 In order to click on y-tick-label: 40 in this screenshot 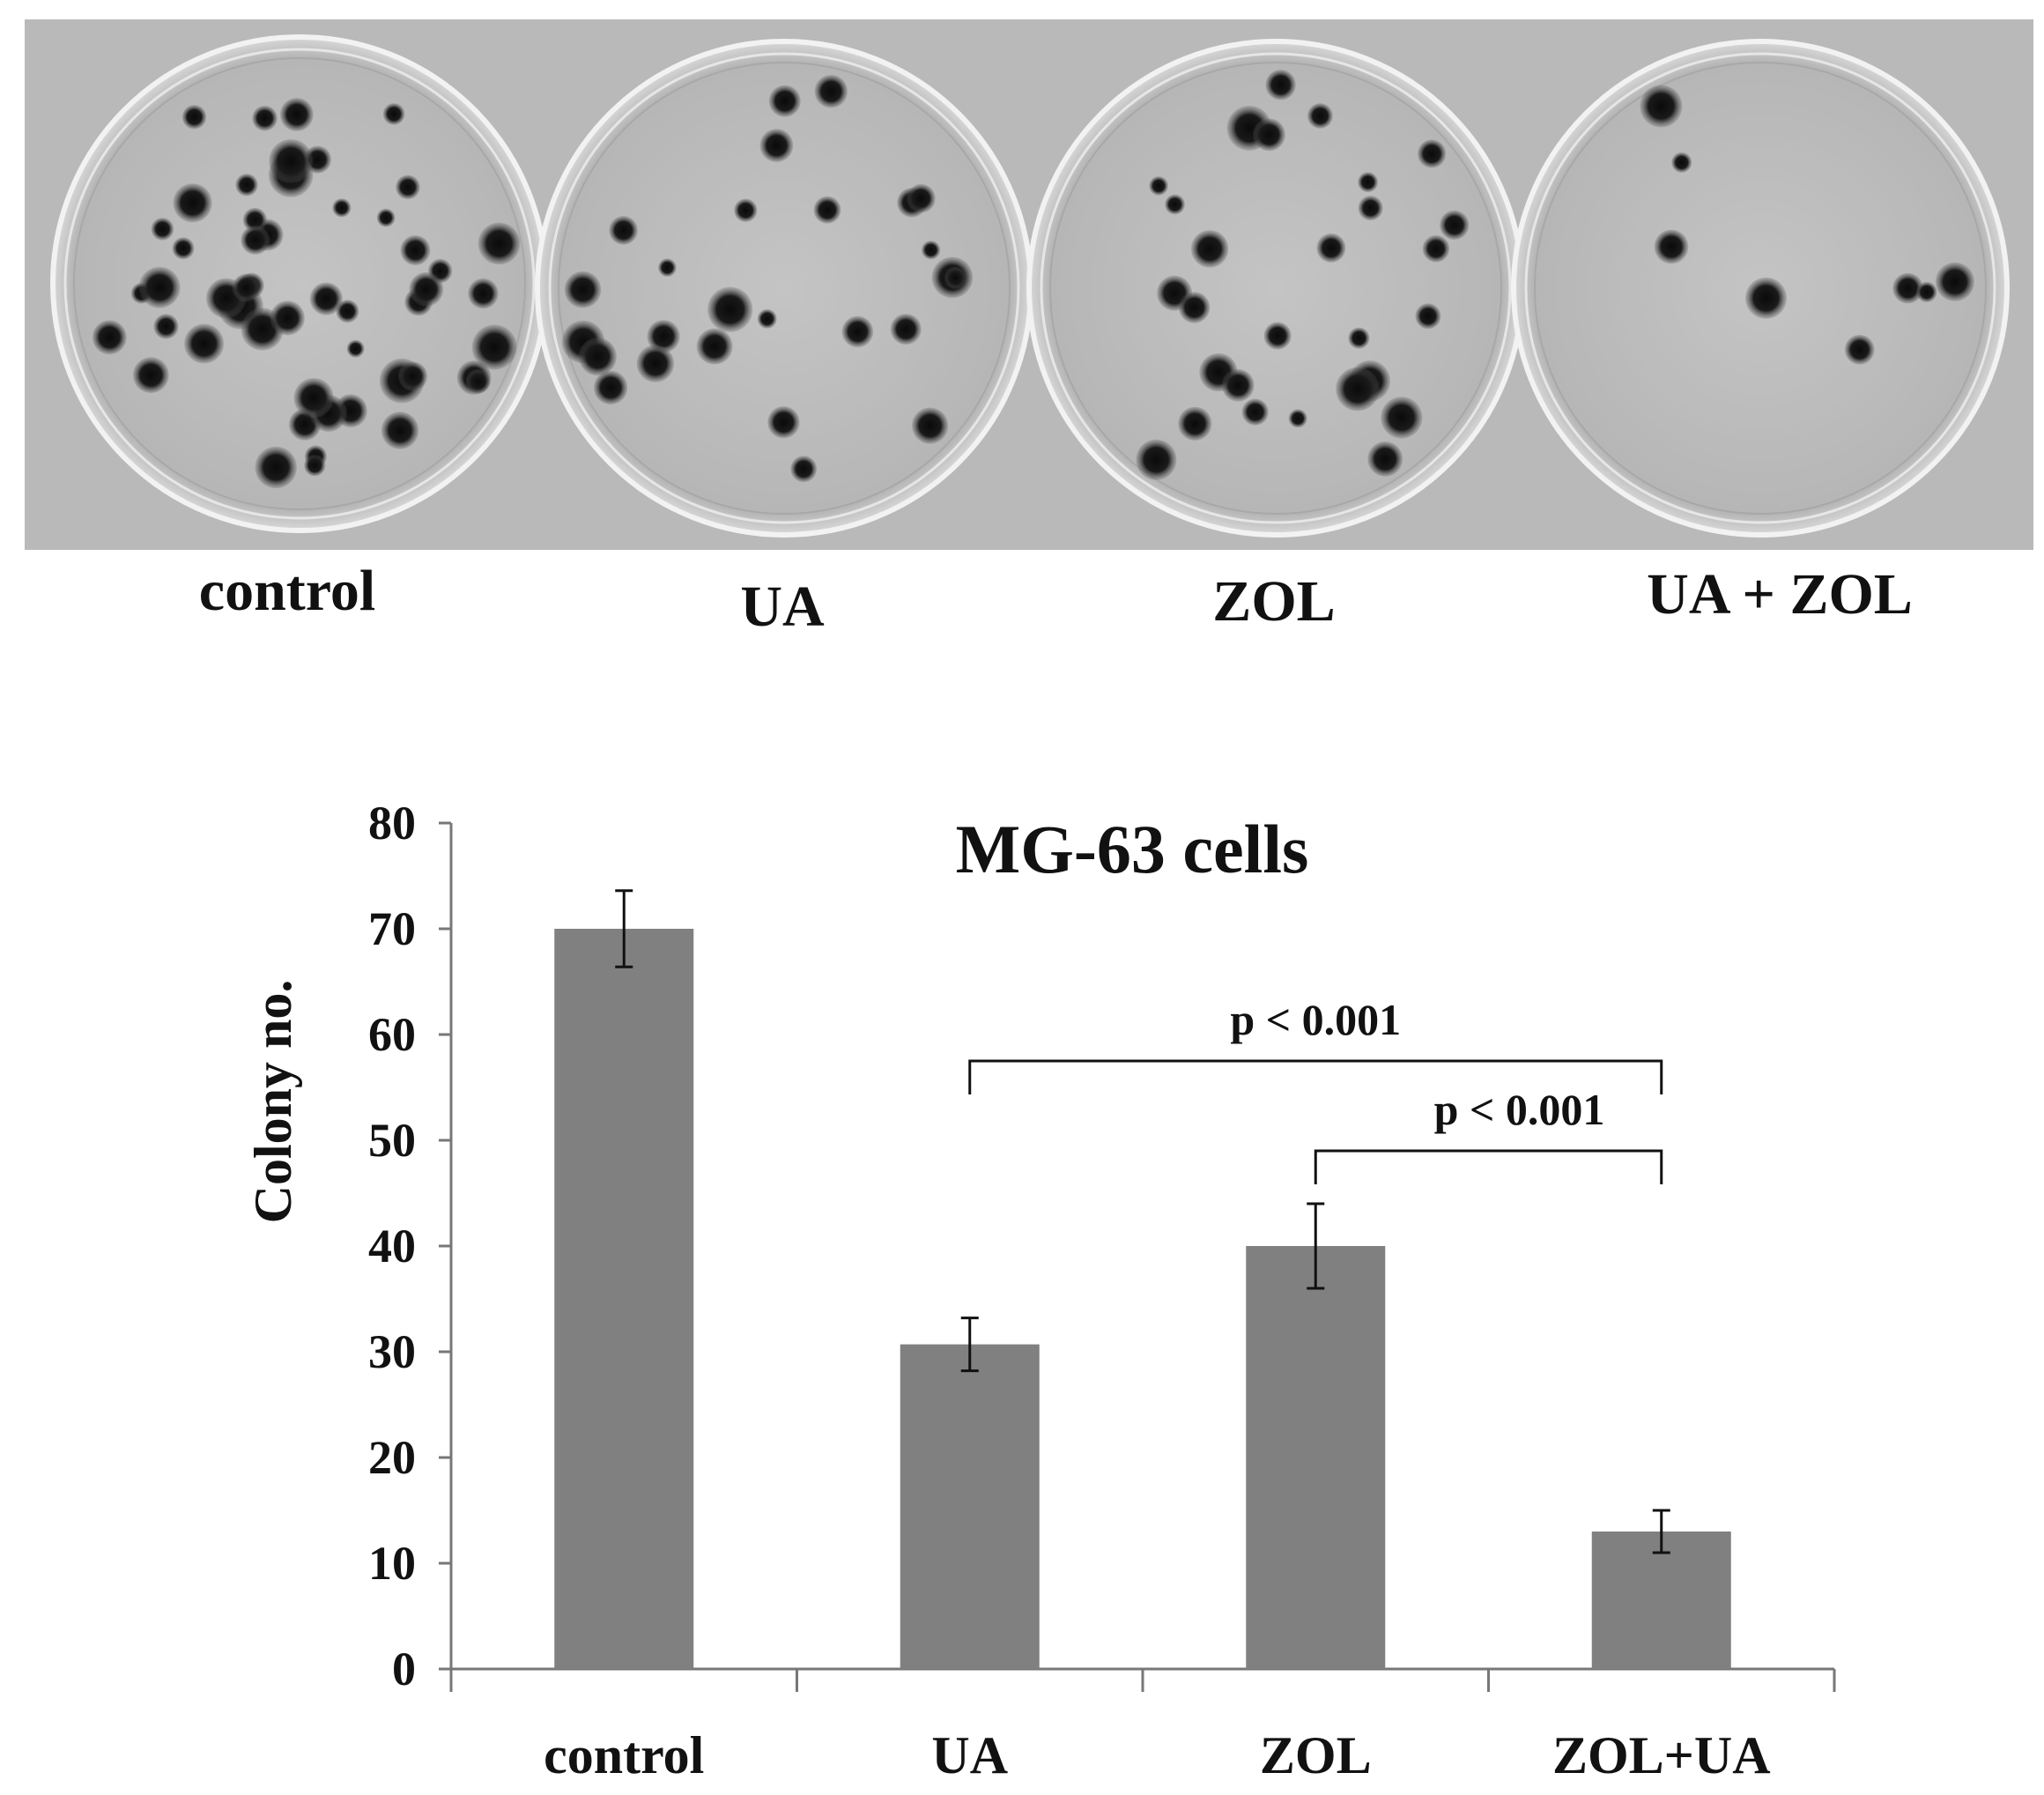, I will do `click(392, 1246)`.